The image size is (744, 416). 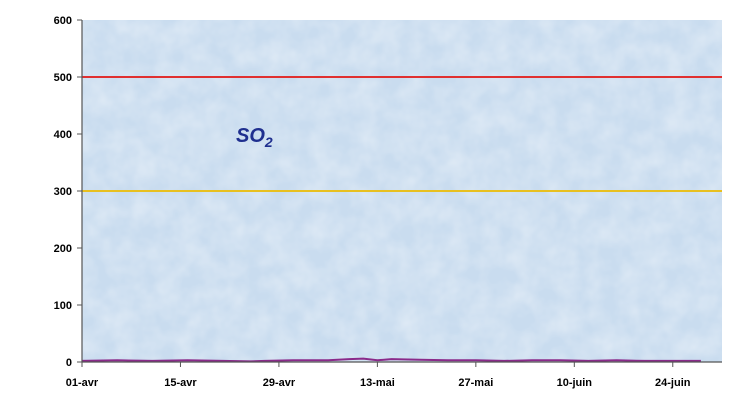 I want to click on x-tick-label: 29-avr, so click(x=279, y=383).